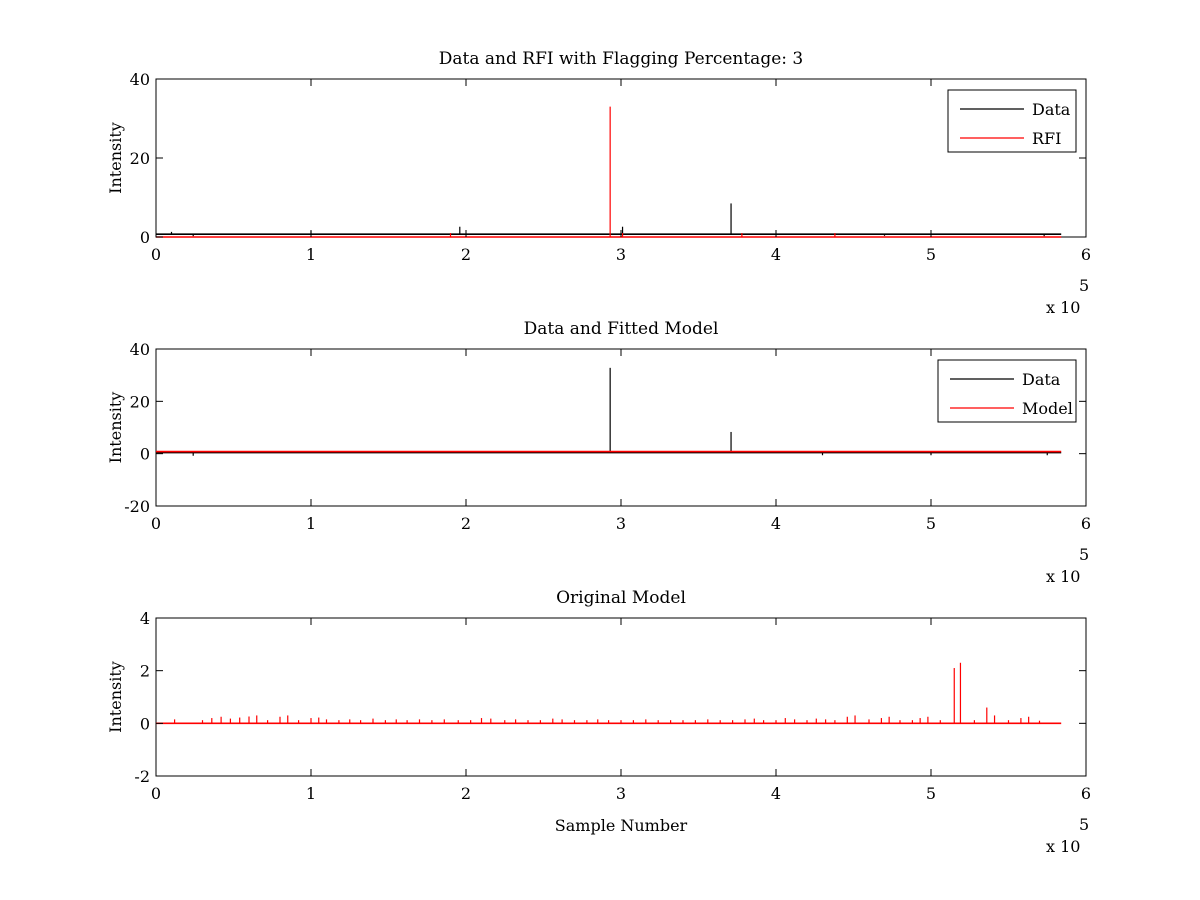 The width and height of the screenshot is (1200, 900). What do you see at coordinates (1046, 138) in the screenshot?
I see `legend-entry: RFI` at bounding box center [1046, 138].